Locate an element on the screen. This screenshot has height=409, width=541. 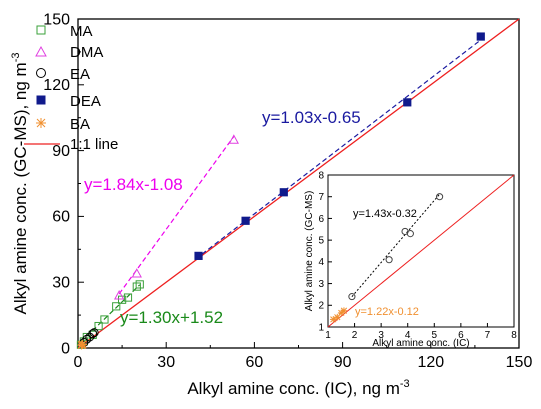
legend-label-dea: DEA is located at coordinates (85, 101).